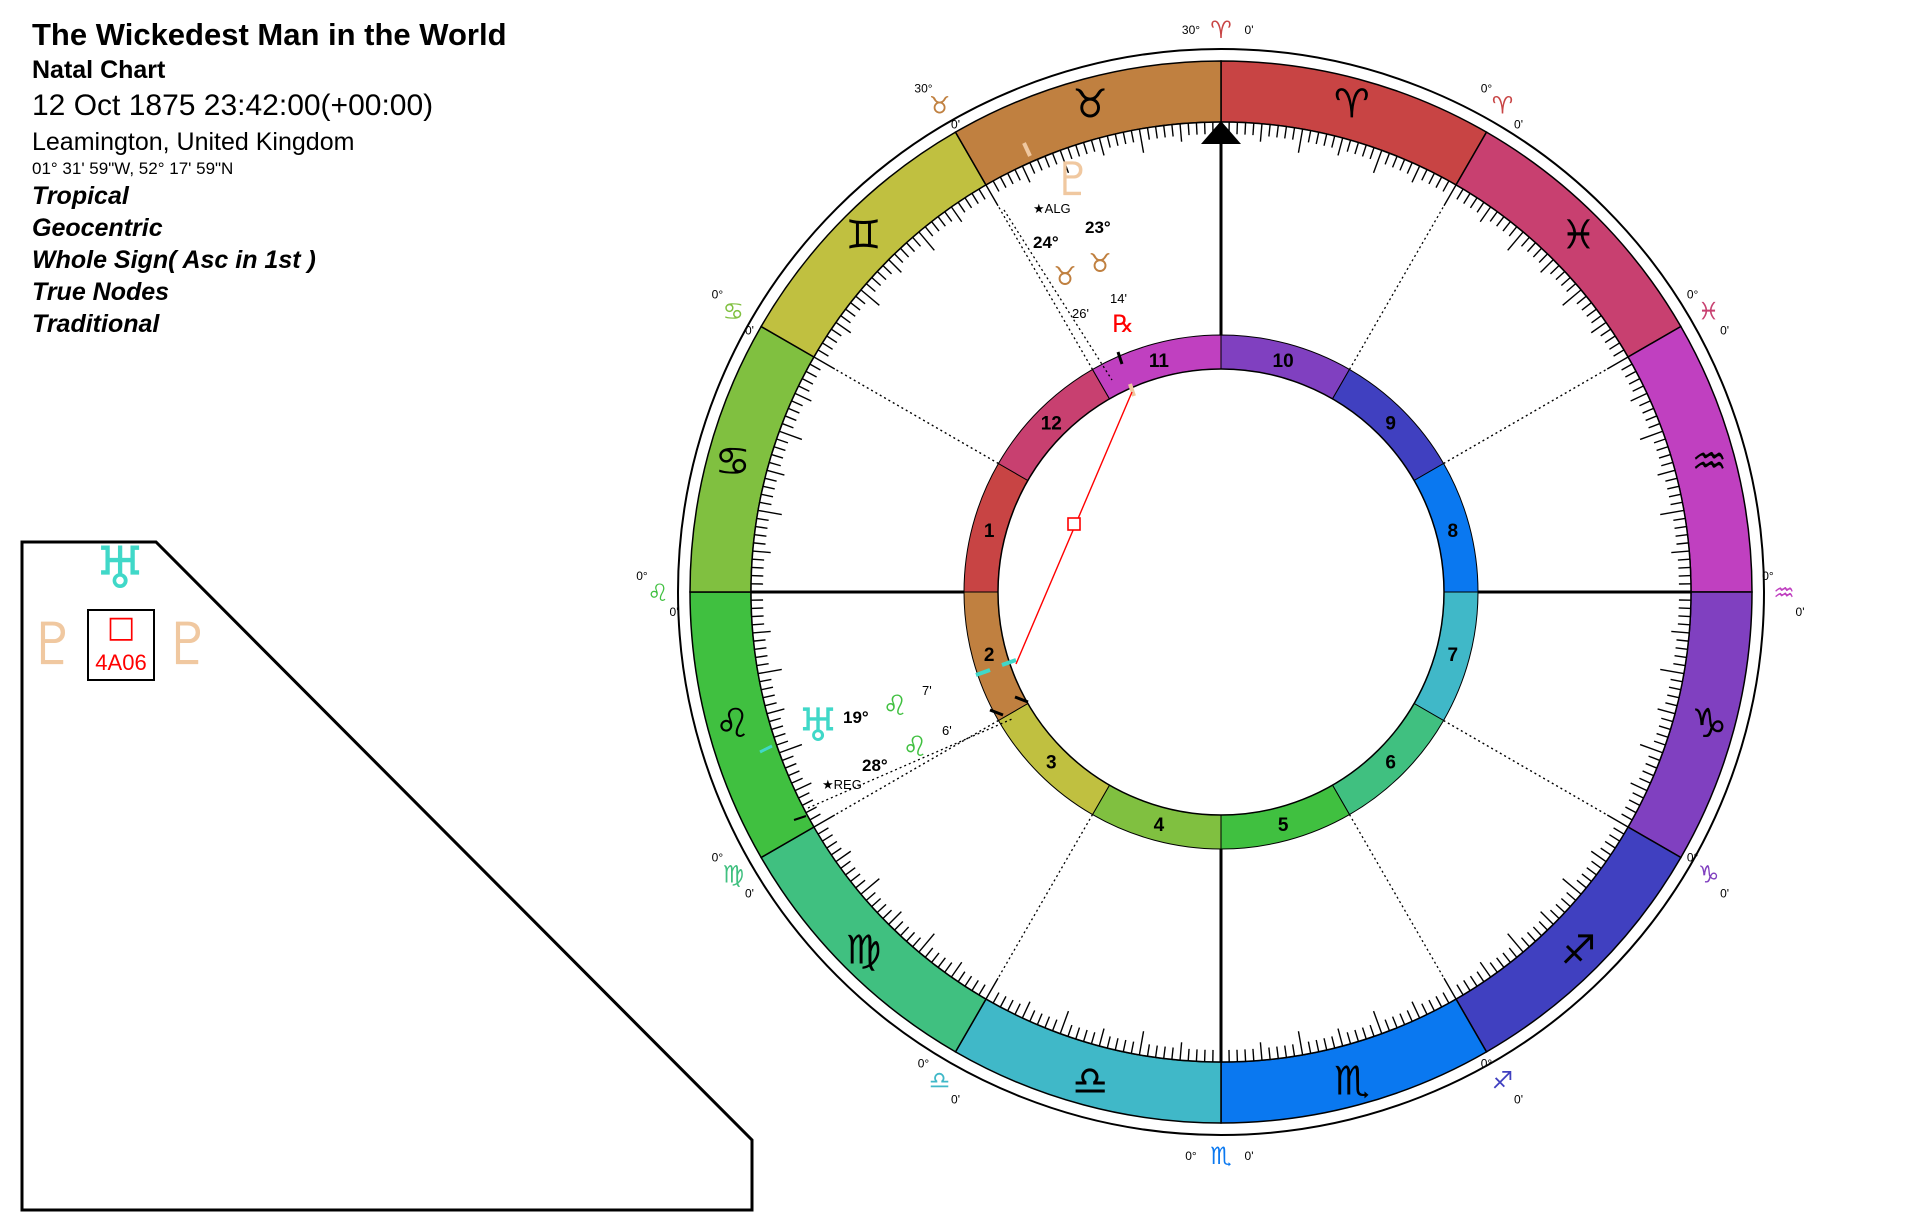 This screenshot has width=1920, height=1228. Describe the element at coordinates (910, 763) in the screenshot. I see `star-regulus-line` at that location.